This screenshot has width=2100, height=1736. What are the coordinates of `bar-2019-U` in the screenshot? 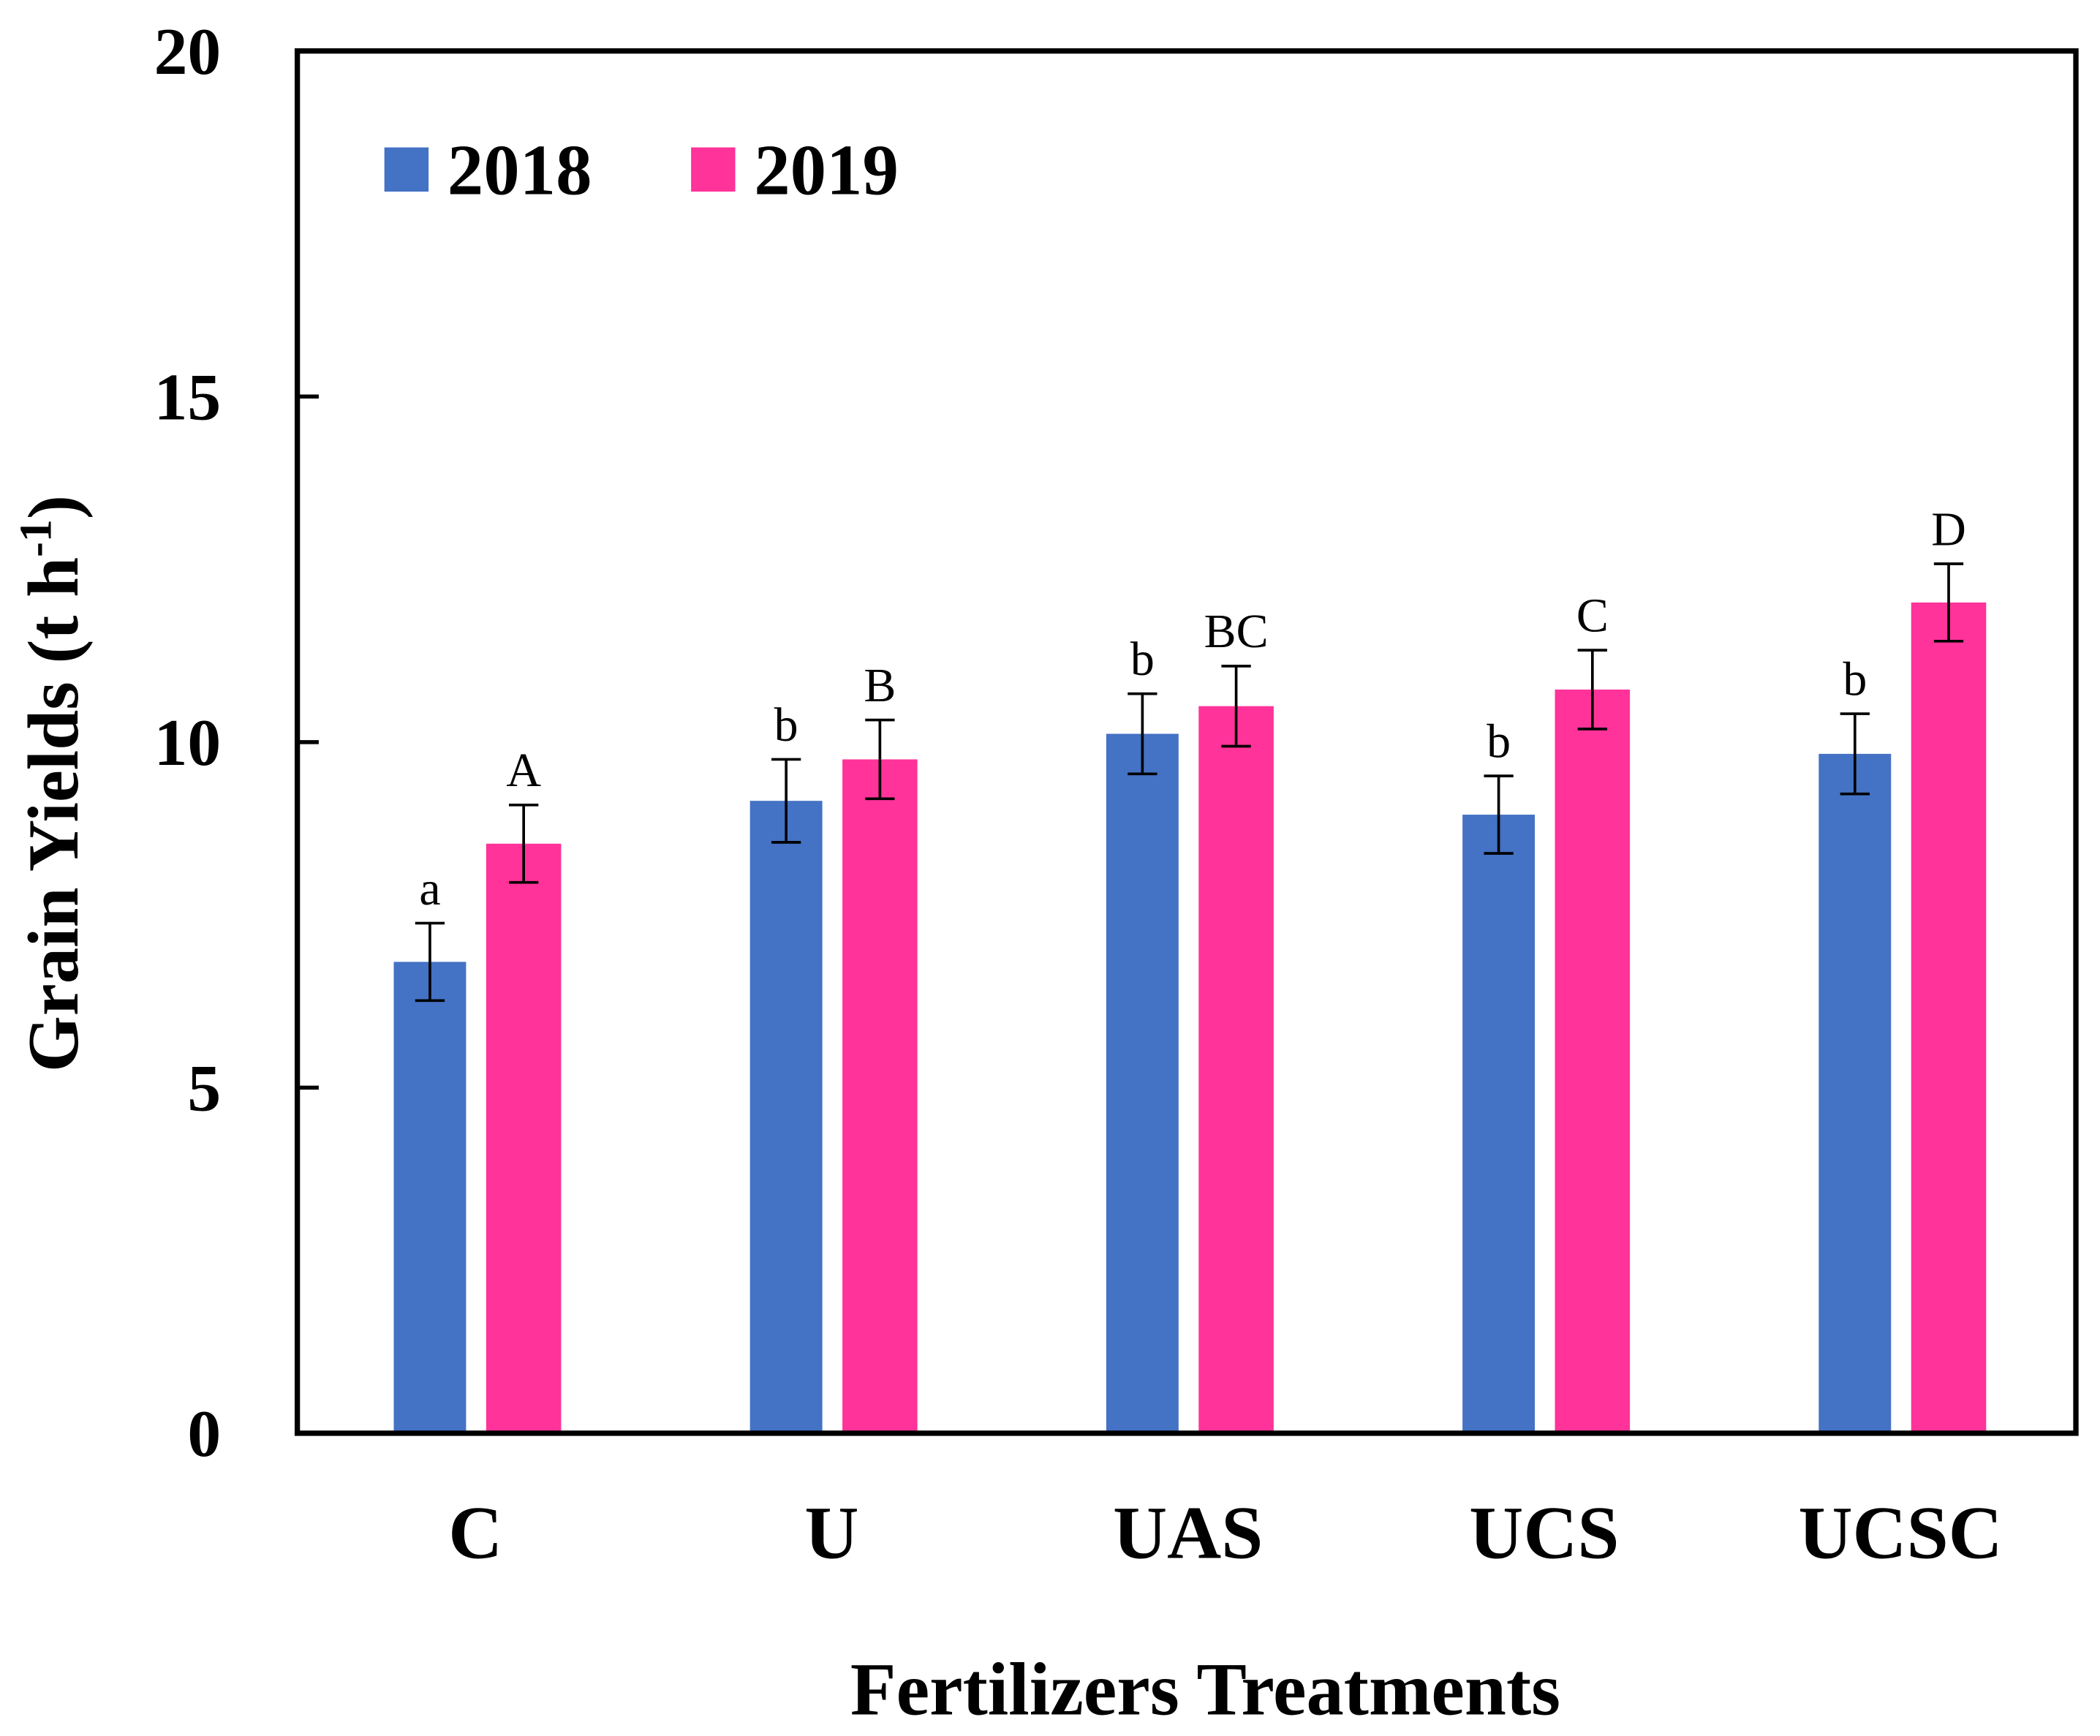 It's located at (880, 1096).